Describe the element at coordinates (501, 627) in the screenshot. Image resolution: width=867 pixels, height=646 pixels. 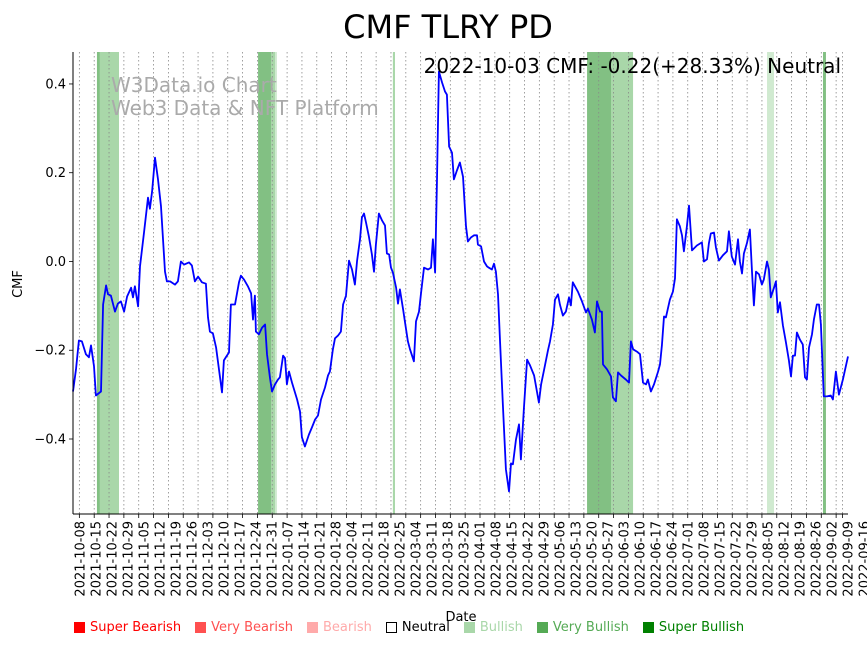
I see `legend-label: Bullish` at that location.